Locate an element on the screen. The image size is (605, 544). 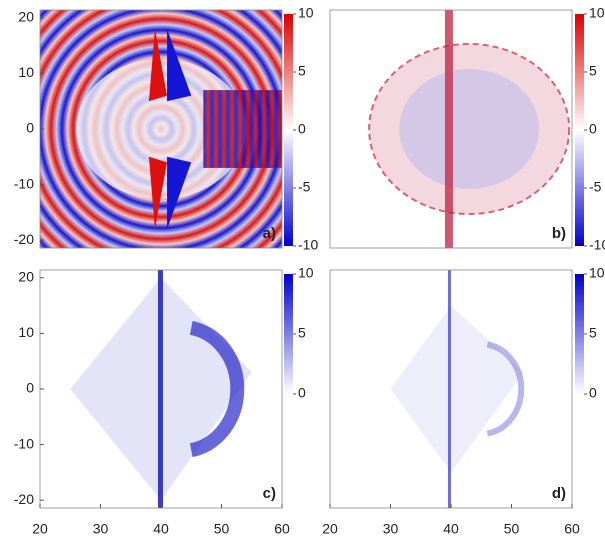
panel-label: c) is located at coordinates (269, 493).